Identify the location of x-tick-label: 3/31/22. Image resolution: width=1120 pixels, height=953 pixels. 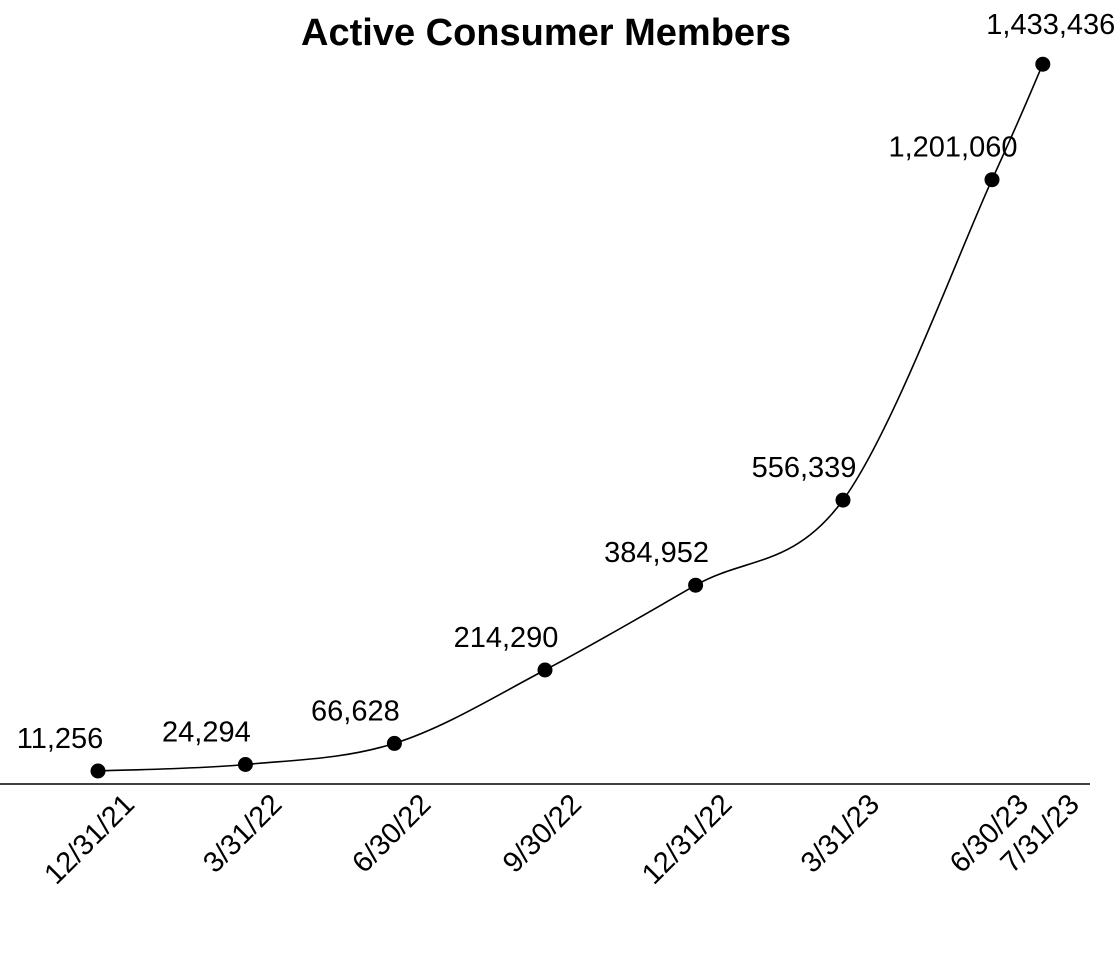
(242, 833).